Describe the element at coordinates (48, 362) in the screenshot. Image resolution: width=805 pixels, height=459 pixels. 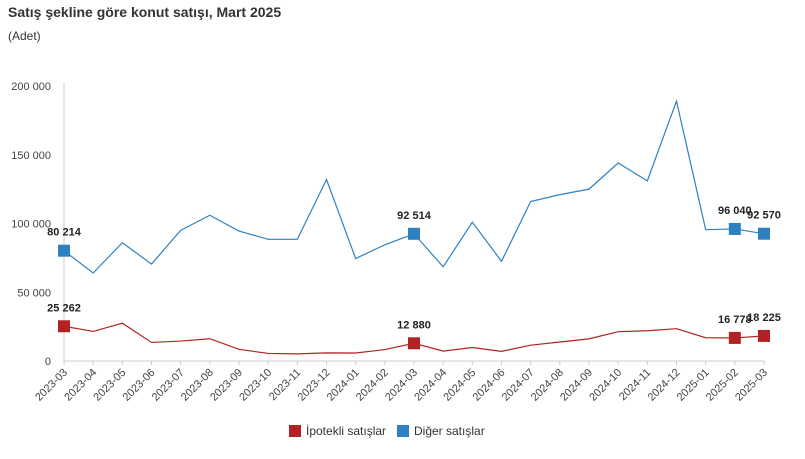
I see `y-tick-label: 0` at that location.